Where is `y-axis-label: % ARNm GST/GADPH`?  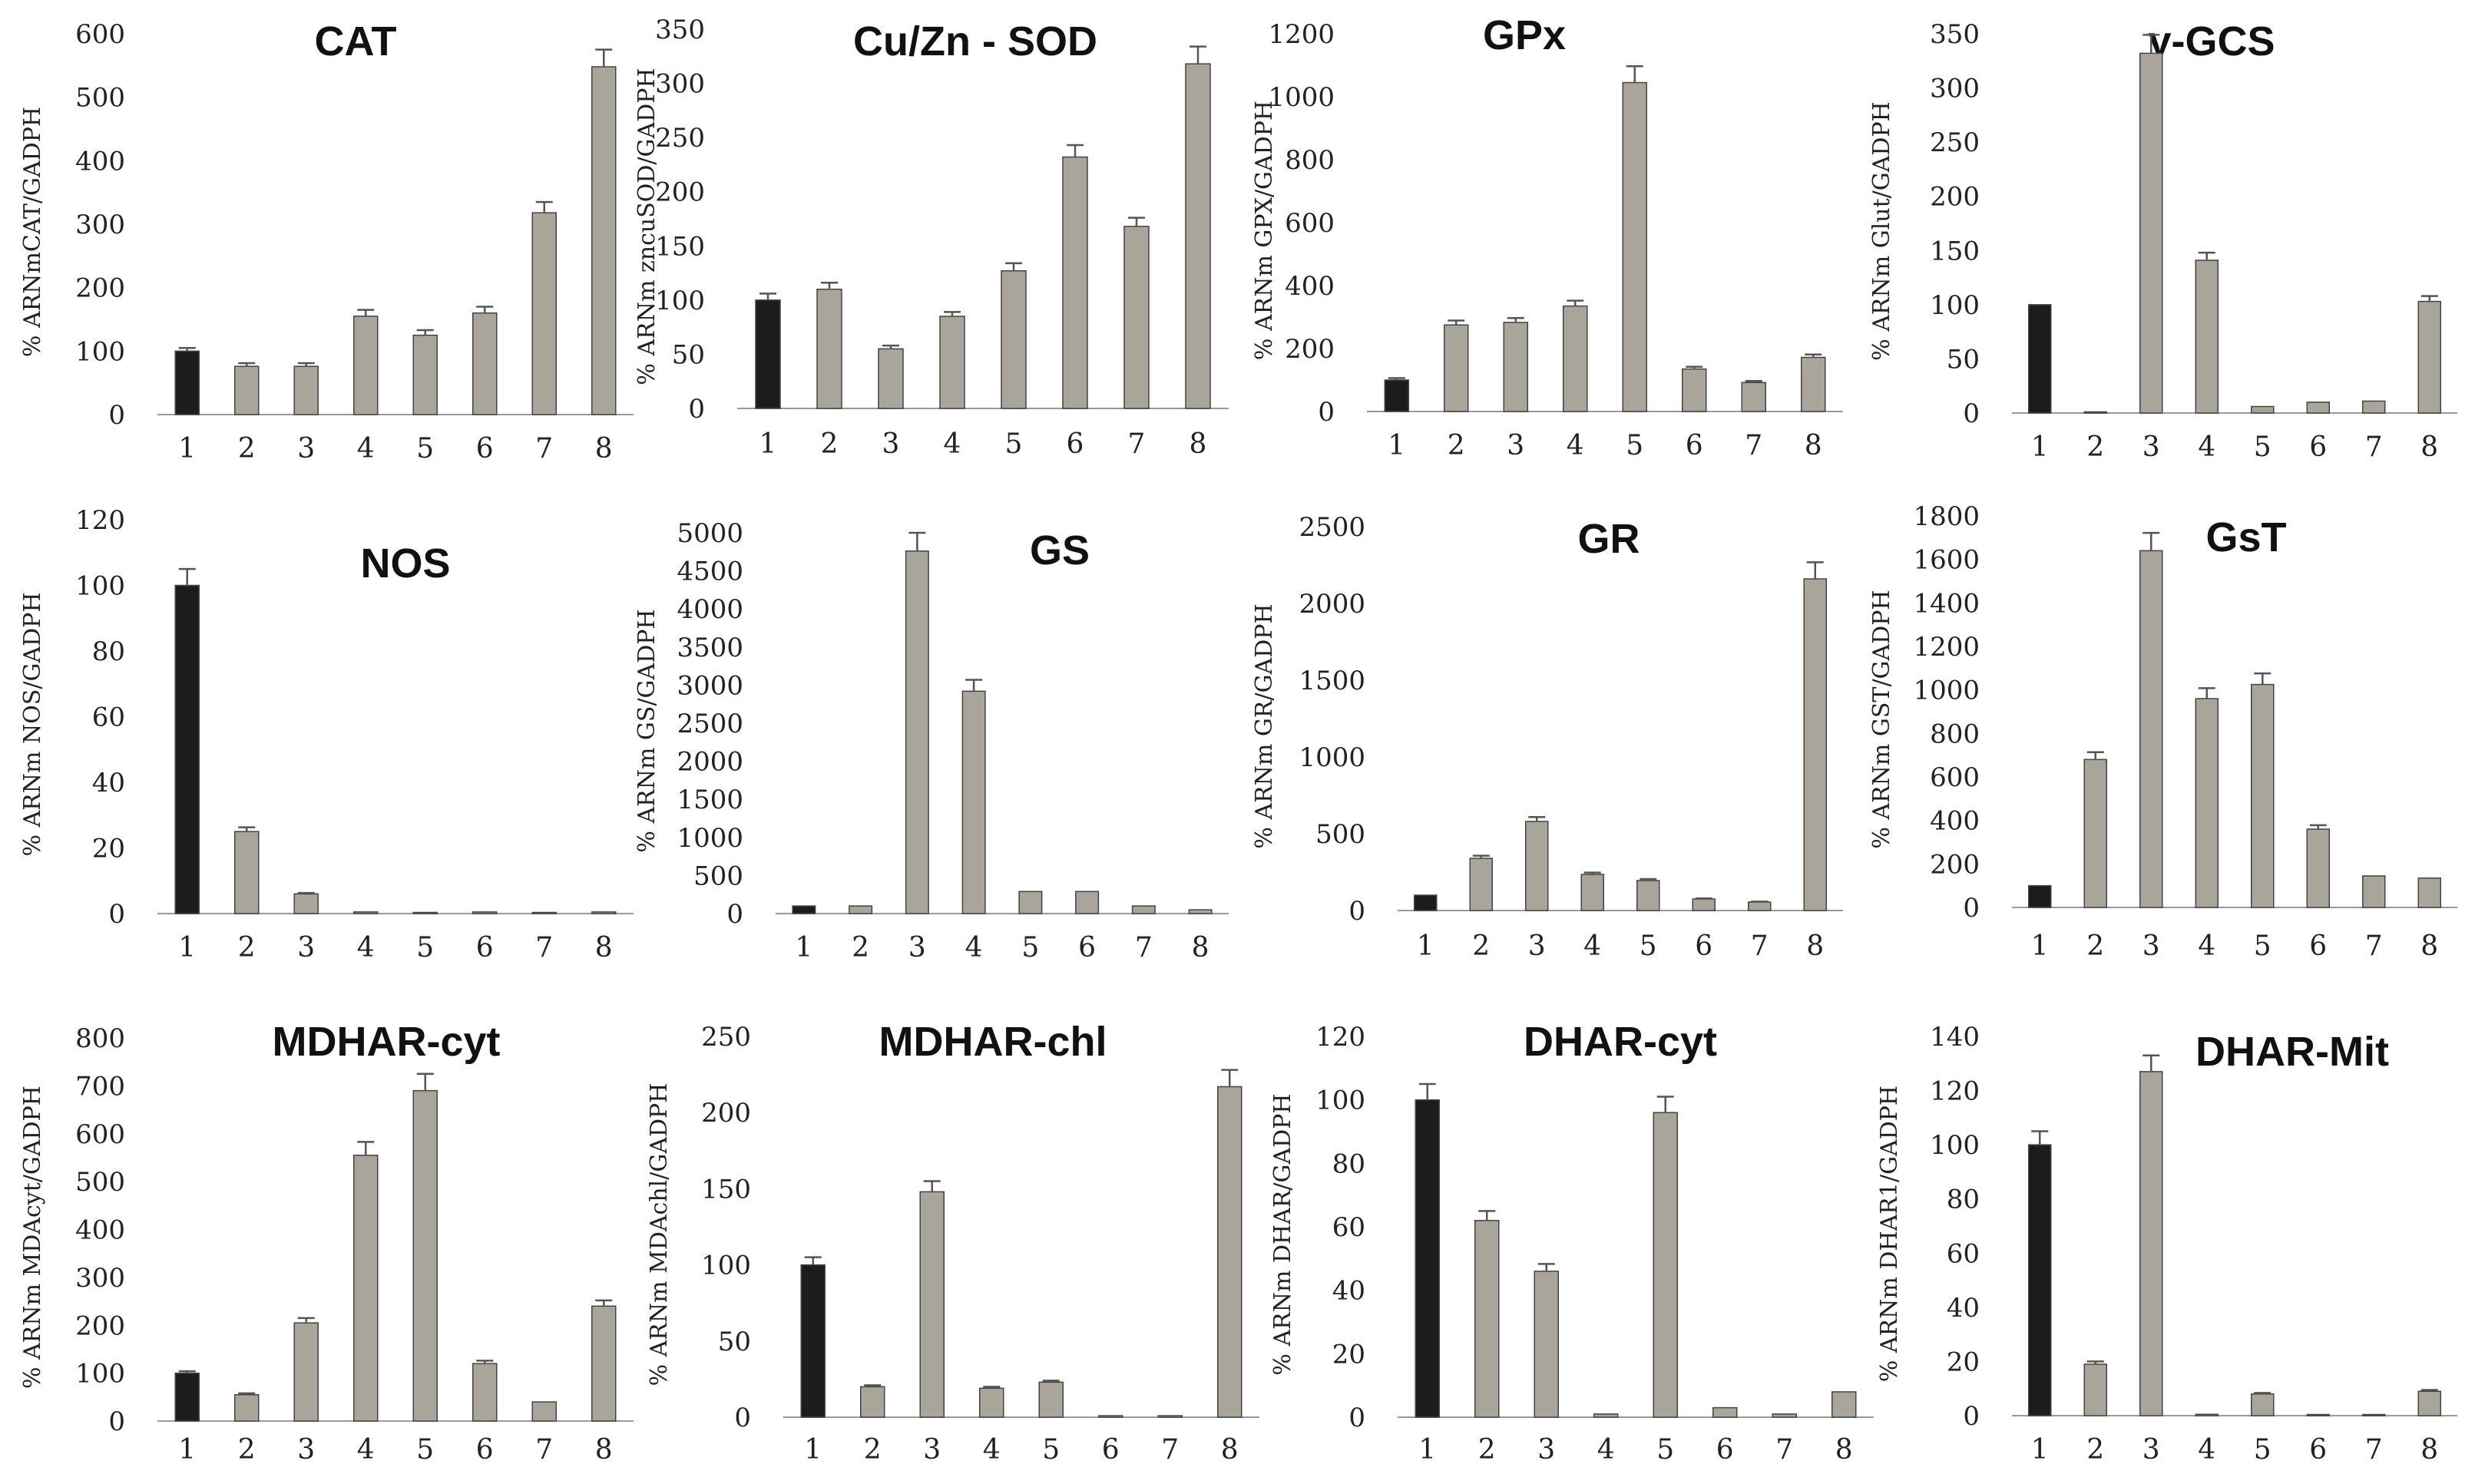 y-axis-label: % ARNm GST/GADPH is located at coordinates (1881, 719).